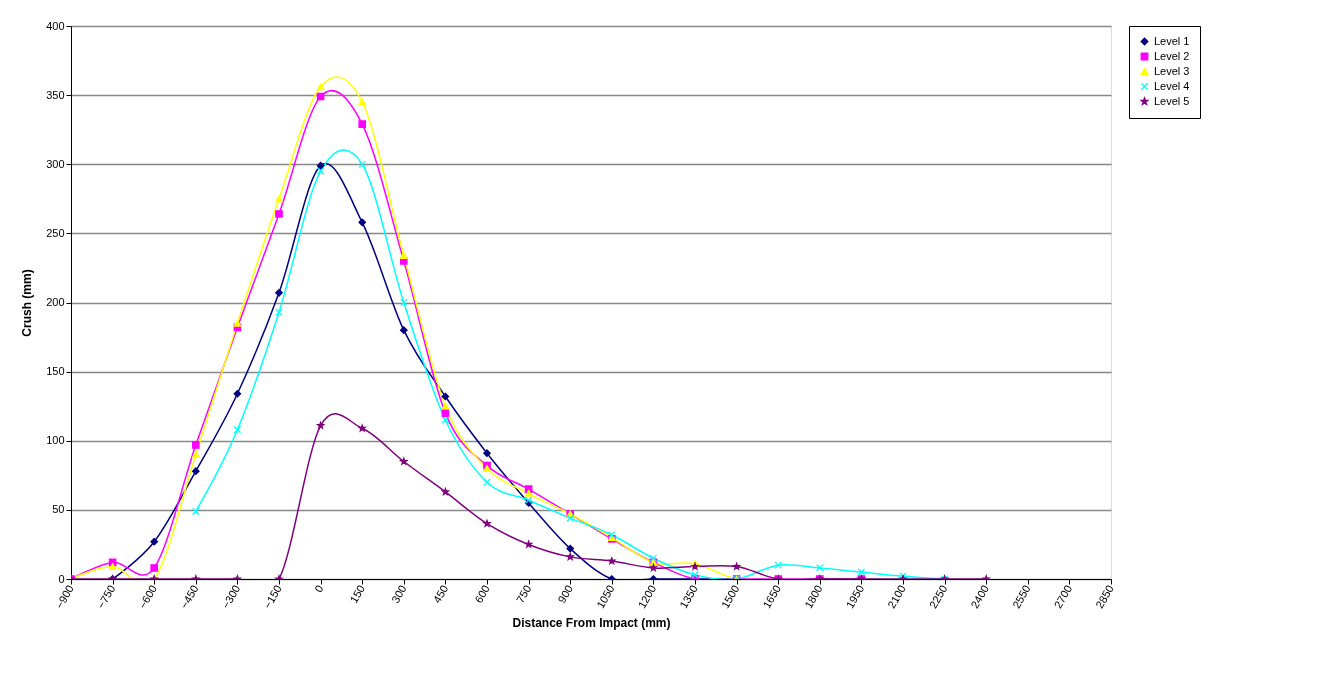  What do you see at coordinates (357, 594) in the screenshot?
I see `x-tick-label: 150` at bounding box center [357, 594].